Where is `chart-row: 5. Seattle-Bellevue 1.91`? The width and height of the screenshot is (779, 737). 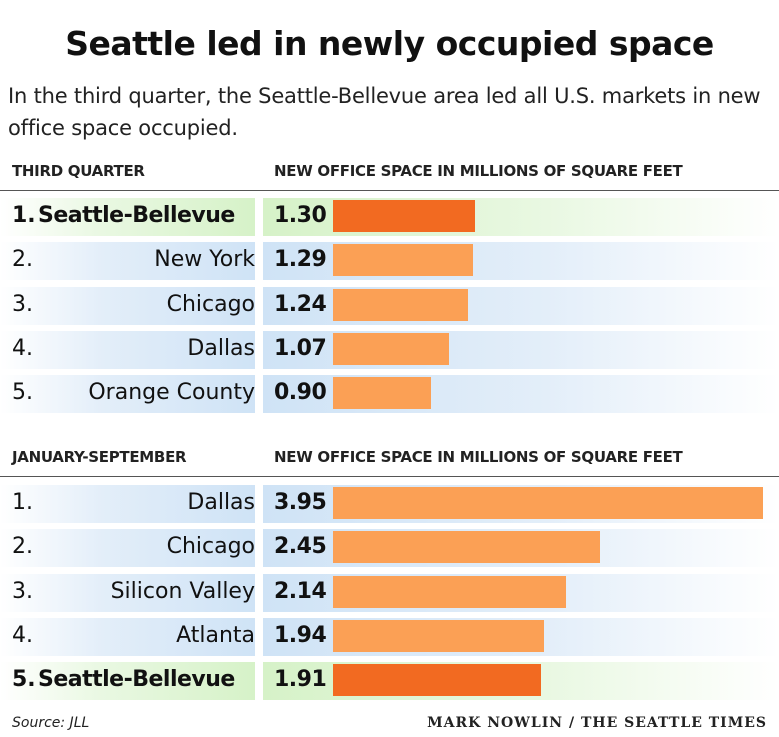
chart-row: 5. Seattle-Bellevue 1.91 is located at coordinates (389, 681).